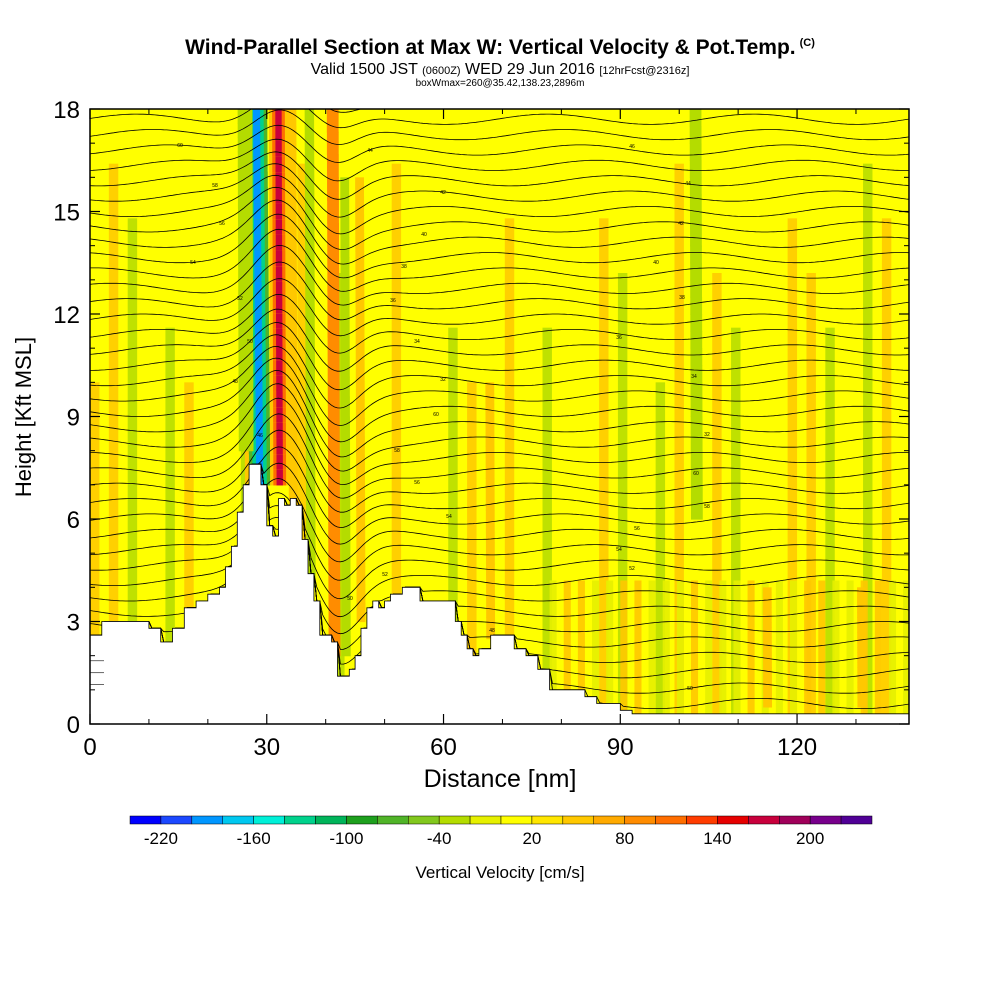 The height and width of the screenshot is (1000, 1000). Describe the element at coordinates (531, 838) in the screenshot. I see `colorbar-tick-label: 20` at that location.